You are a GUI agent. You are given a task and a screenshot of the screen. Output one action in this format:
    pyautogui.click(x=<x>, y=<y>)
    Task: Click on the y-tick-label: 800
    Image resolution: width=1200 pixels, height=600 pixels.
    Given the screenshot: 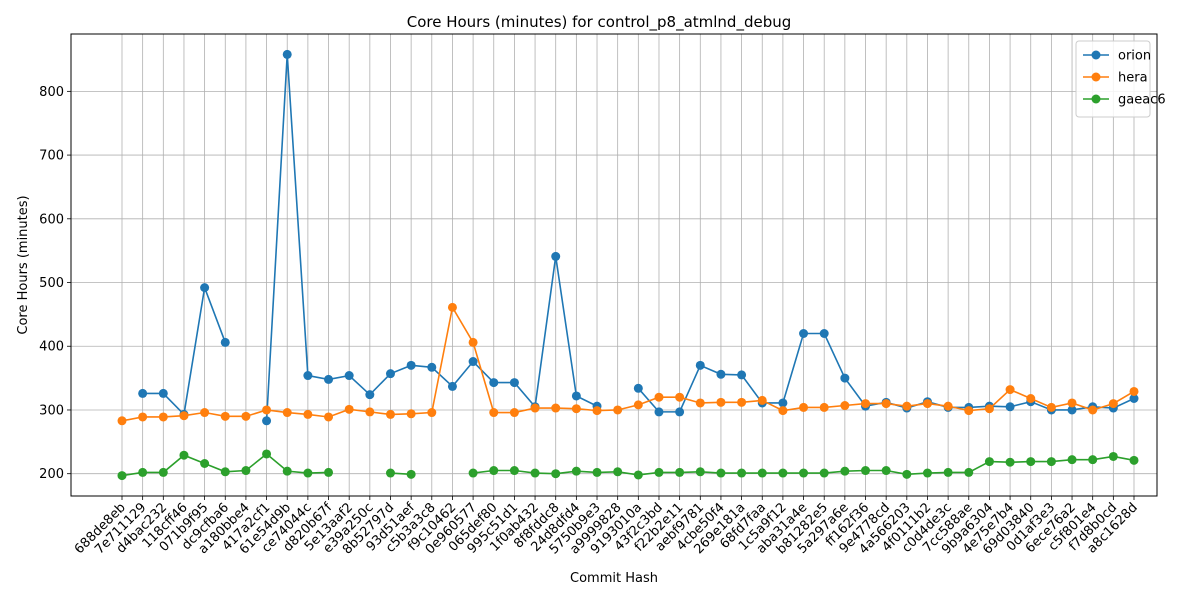 What is the action you would take?
    pyautogui.click(x=51, y=92)
    